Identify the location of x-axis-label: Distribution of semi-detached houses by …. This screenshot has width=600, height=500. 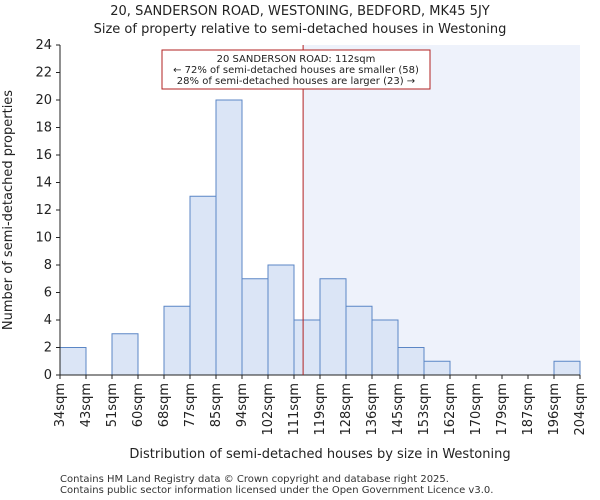
(319, 454).